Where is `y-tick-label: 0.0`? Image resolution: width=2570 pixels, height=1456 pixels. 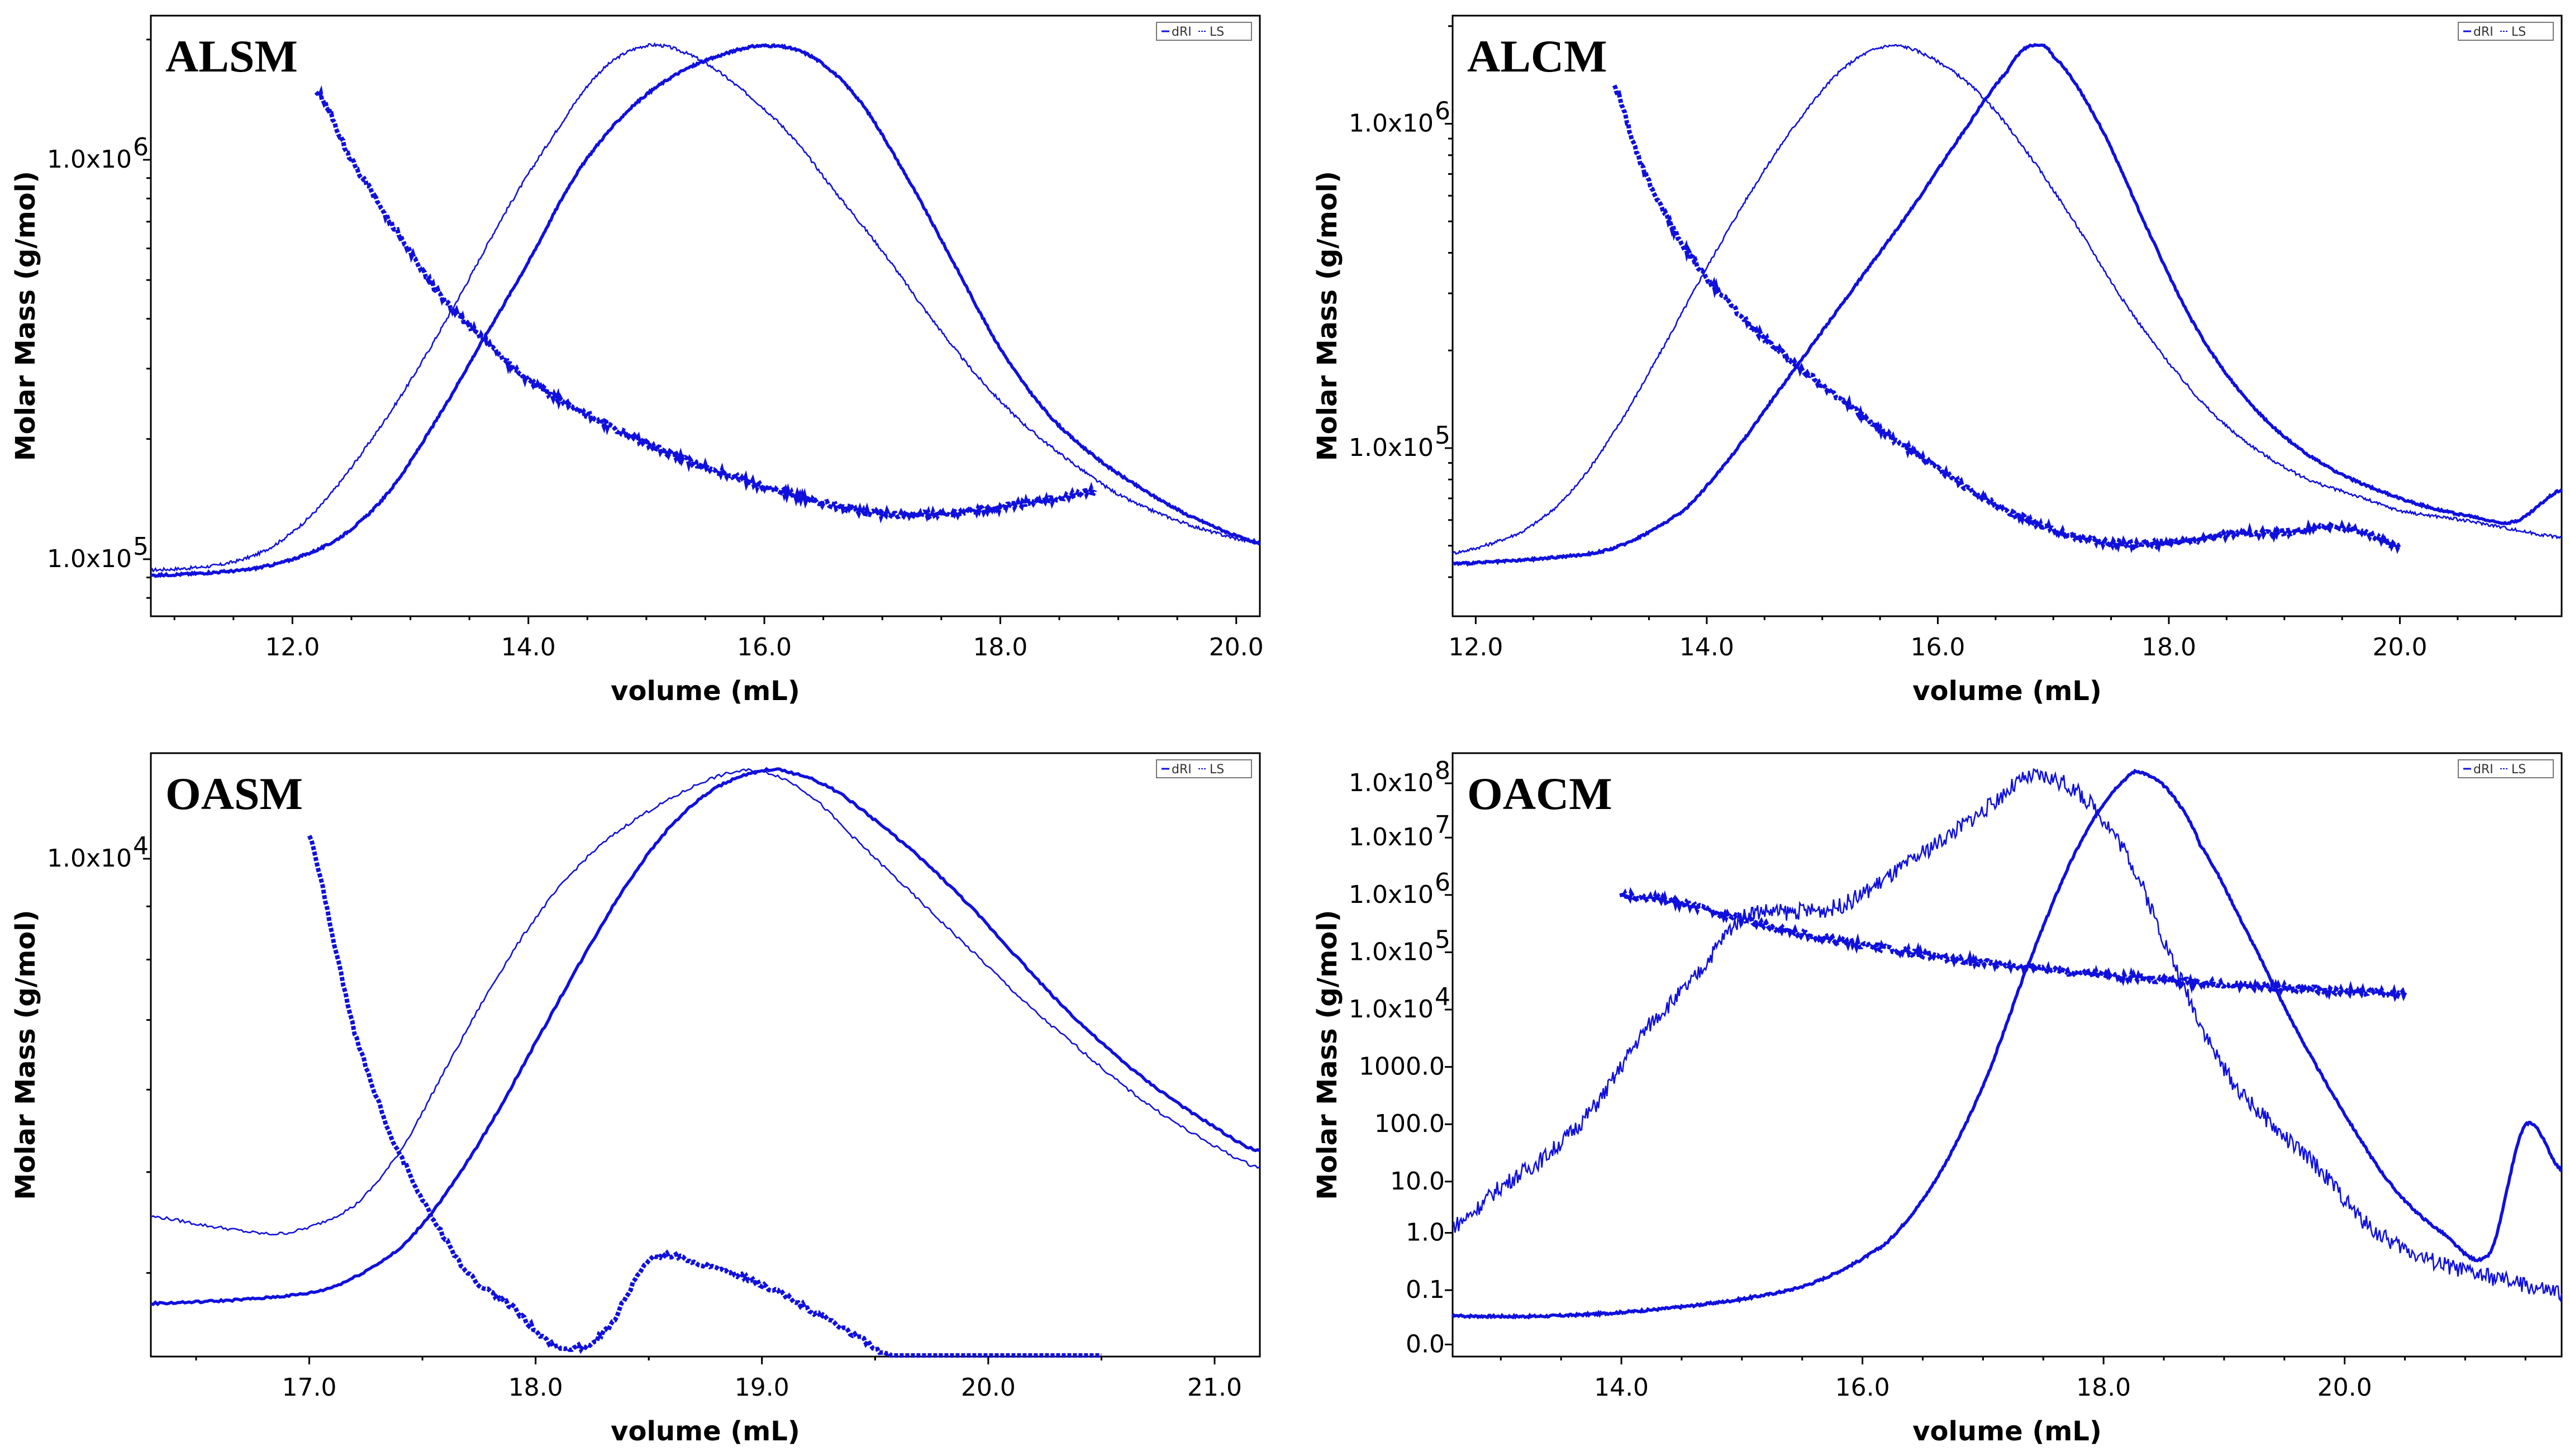 y-tick-label: 0.0 is located at coordinates (1425, 1344).